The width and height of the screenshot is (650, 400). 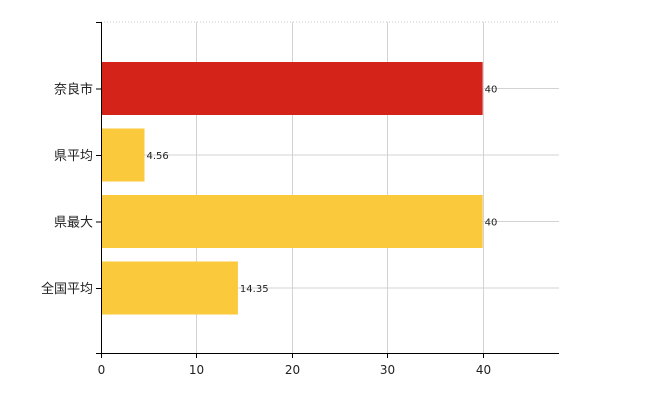 I want to click on data-label: 4.56, so click(x=158, y=156).